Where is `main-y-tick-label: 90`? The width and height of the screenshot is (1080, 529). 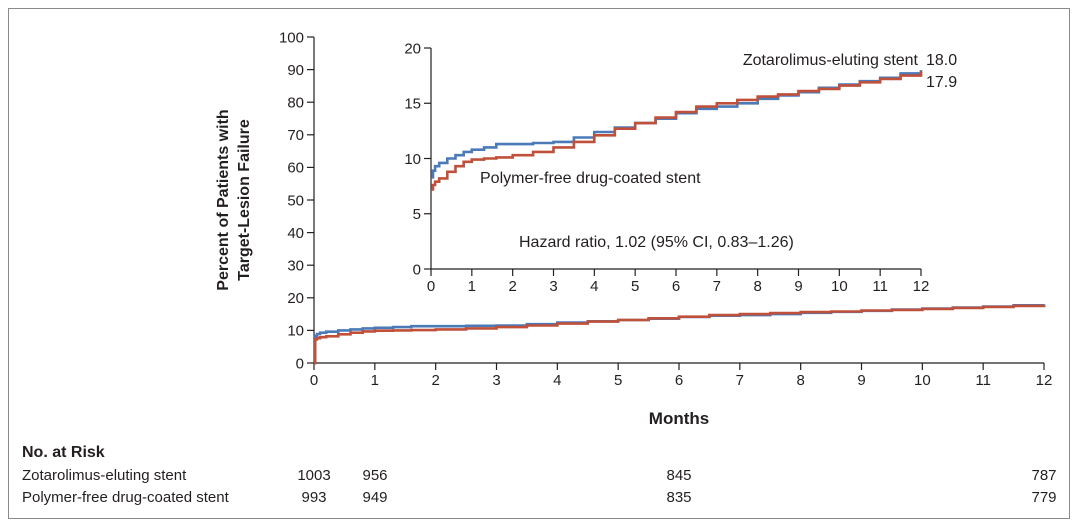 main-y-tick-label: 90 is located at coordinates (295, 70).